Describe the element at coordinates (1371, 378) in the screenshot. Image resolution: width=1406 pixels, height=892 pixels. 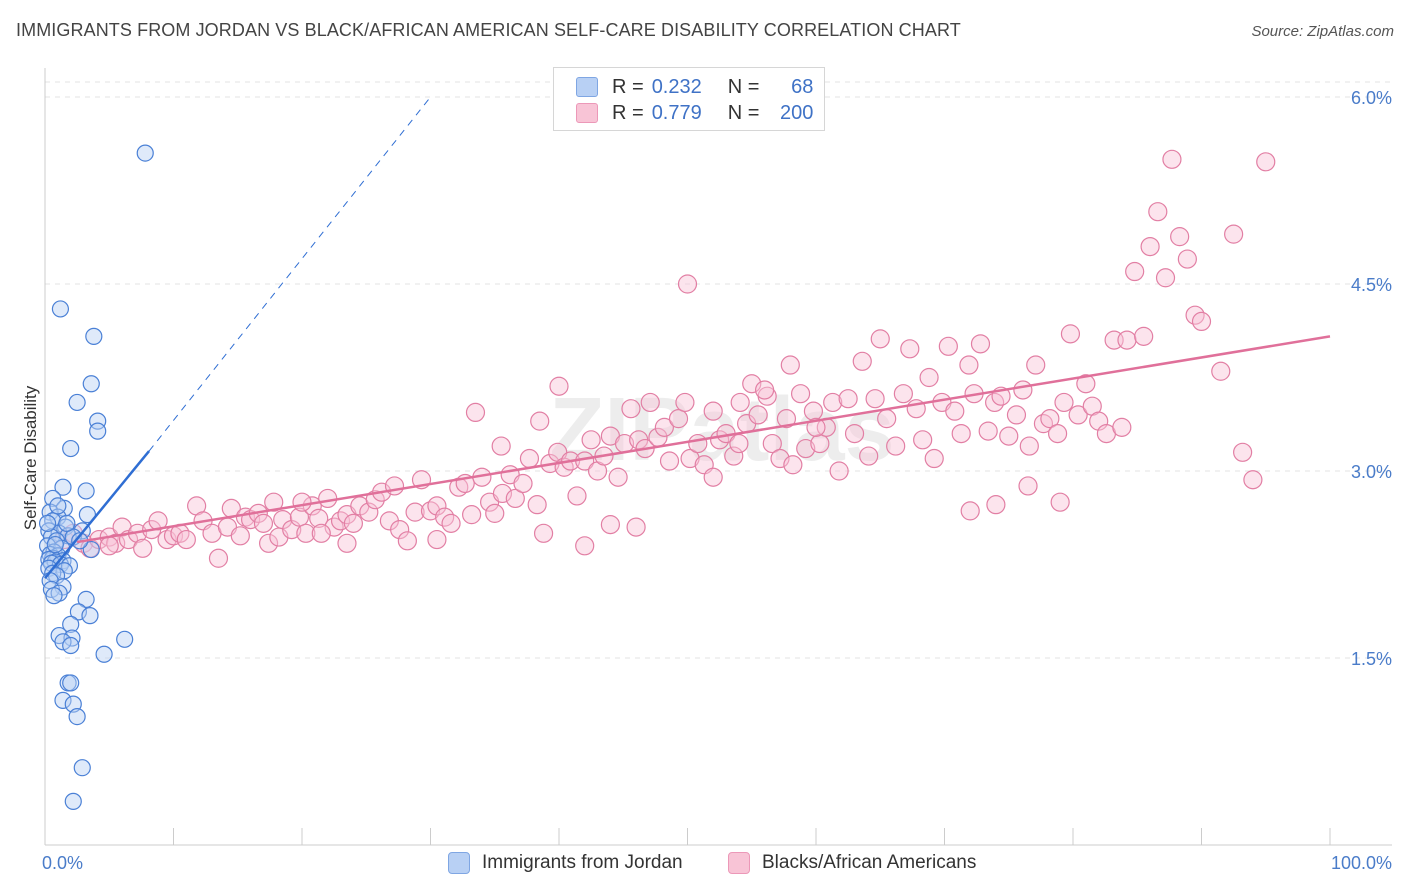
I see `y-tick-labels: 1.5% 3.0% 4.5% 6.0%` at that location.